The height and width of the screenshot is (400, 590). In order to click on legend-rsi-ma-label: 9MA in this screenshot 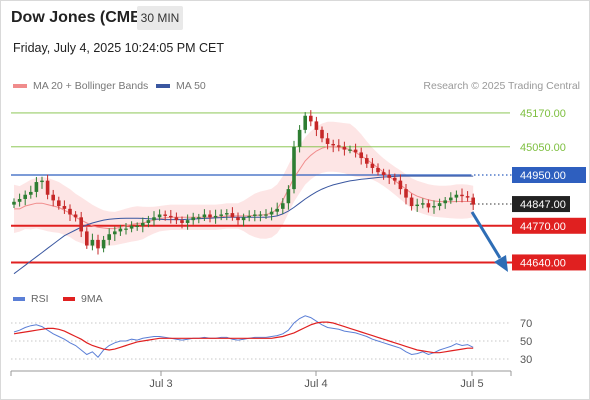, I will do `click(92, 299)`.